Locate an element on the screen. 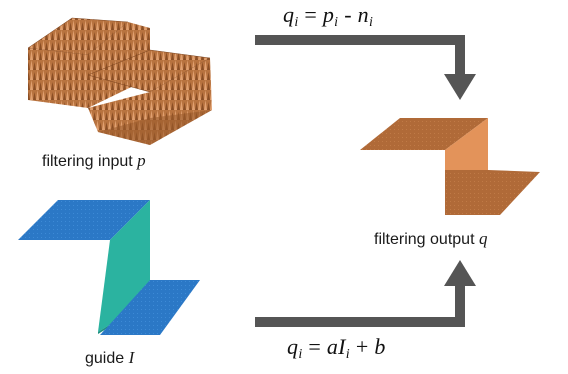 This screenshot has height=374, width=568. filtering-input-label: filtering input p is located at coordinates (94, 160).